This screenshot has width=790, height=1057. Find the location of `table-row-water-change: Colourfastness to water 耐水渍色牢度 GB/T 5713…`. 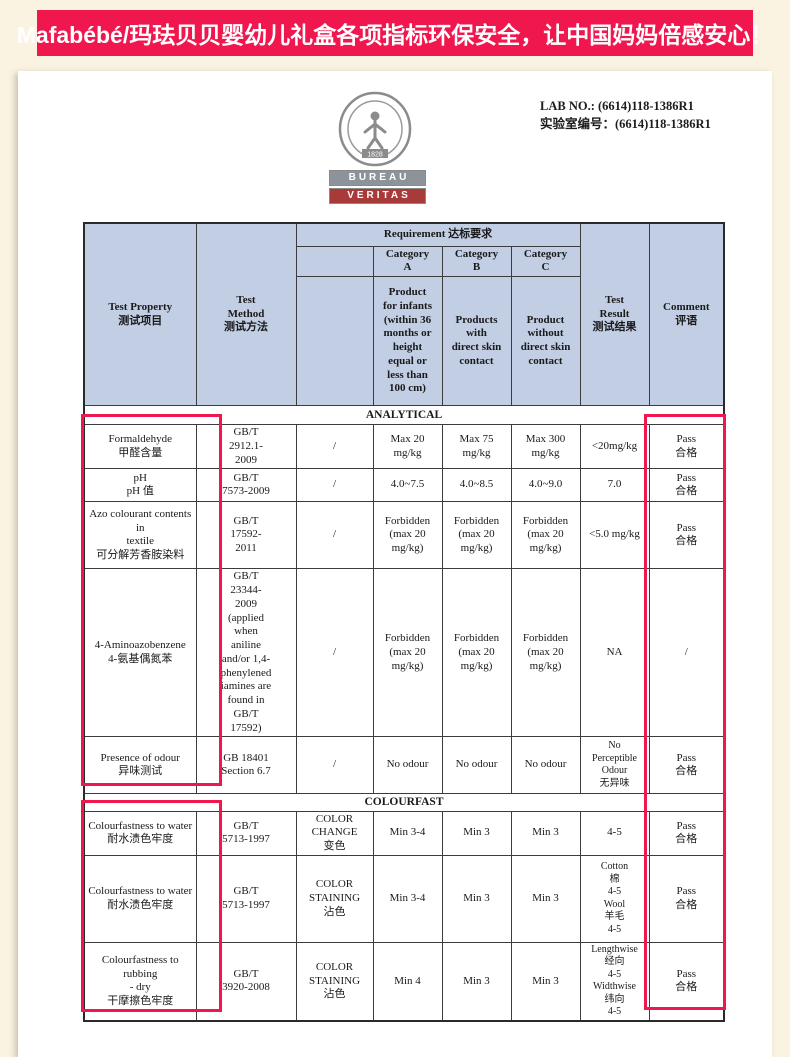

table-row-water-change: Colourfastness to water 耐水渍色牢度 GB/T 5713… is located at coordinates (404, 833).